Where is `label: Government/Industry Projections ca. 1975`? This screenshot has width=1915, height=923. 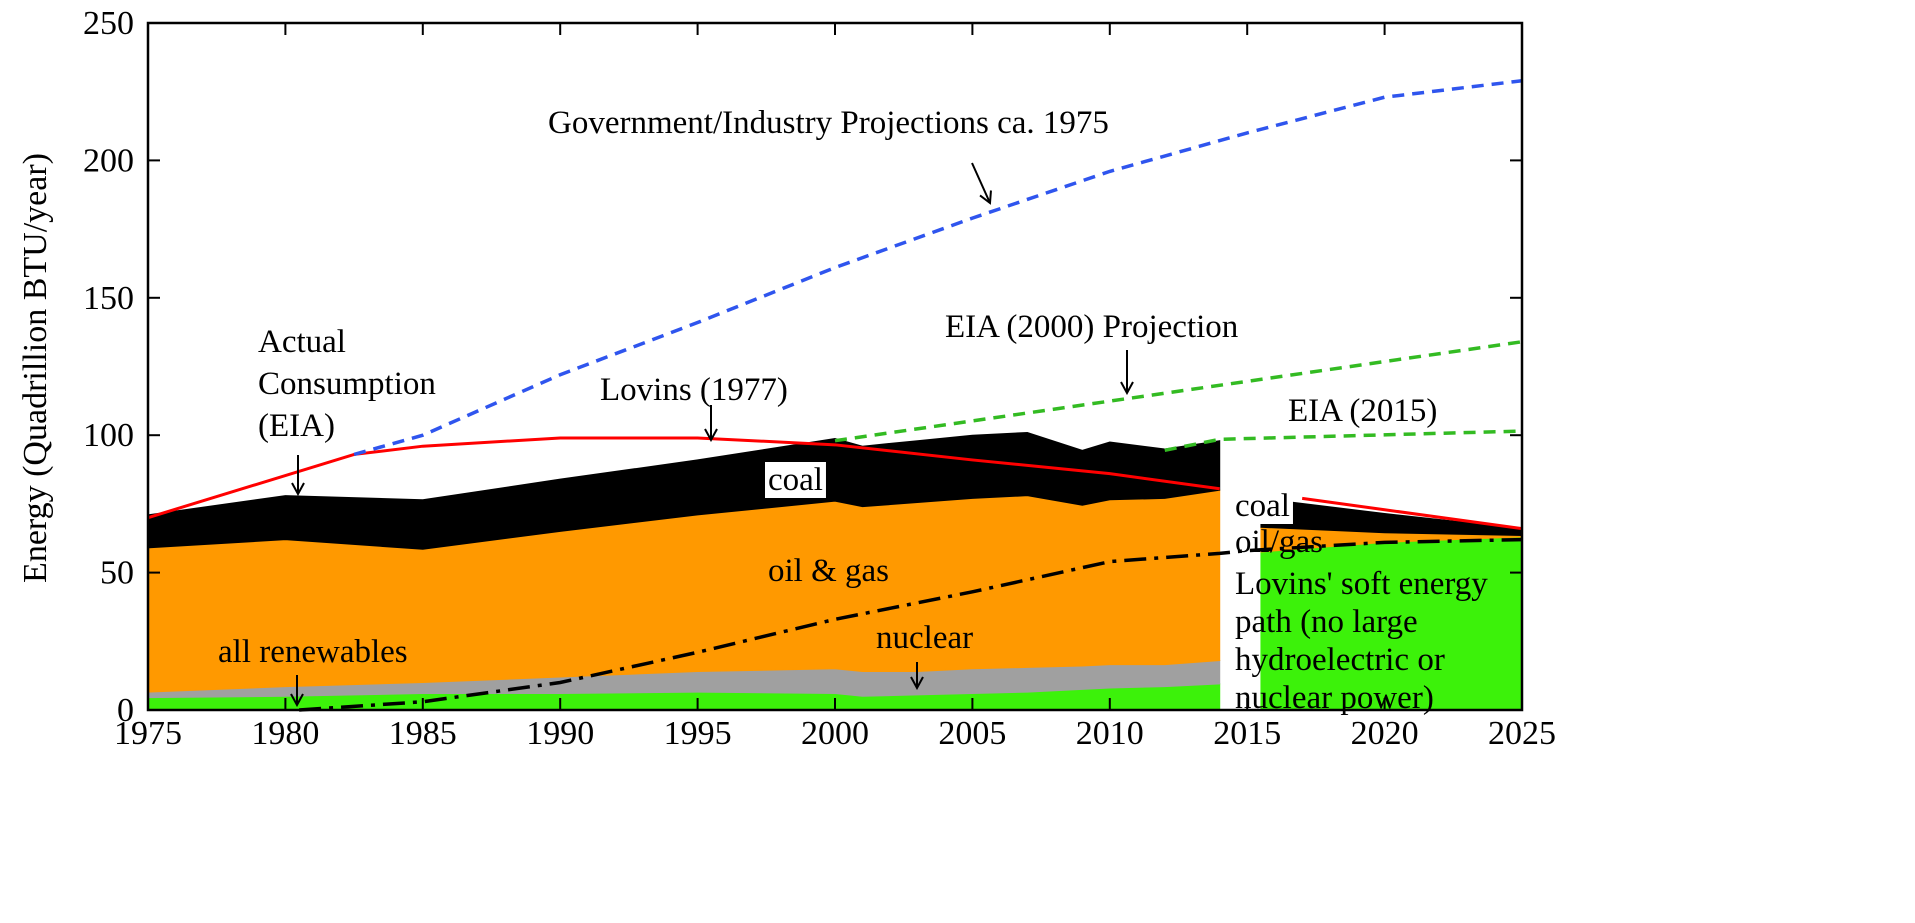 label: Government/Industry Projections ca. 1975 is located at coordinates (828, 123).